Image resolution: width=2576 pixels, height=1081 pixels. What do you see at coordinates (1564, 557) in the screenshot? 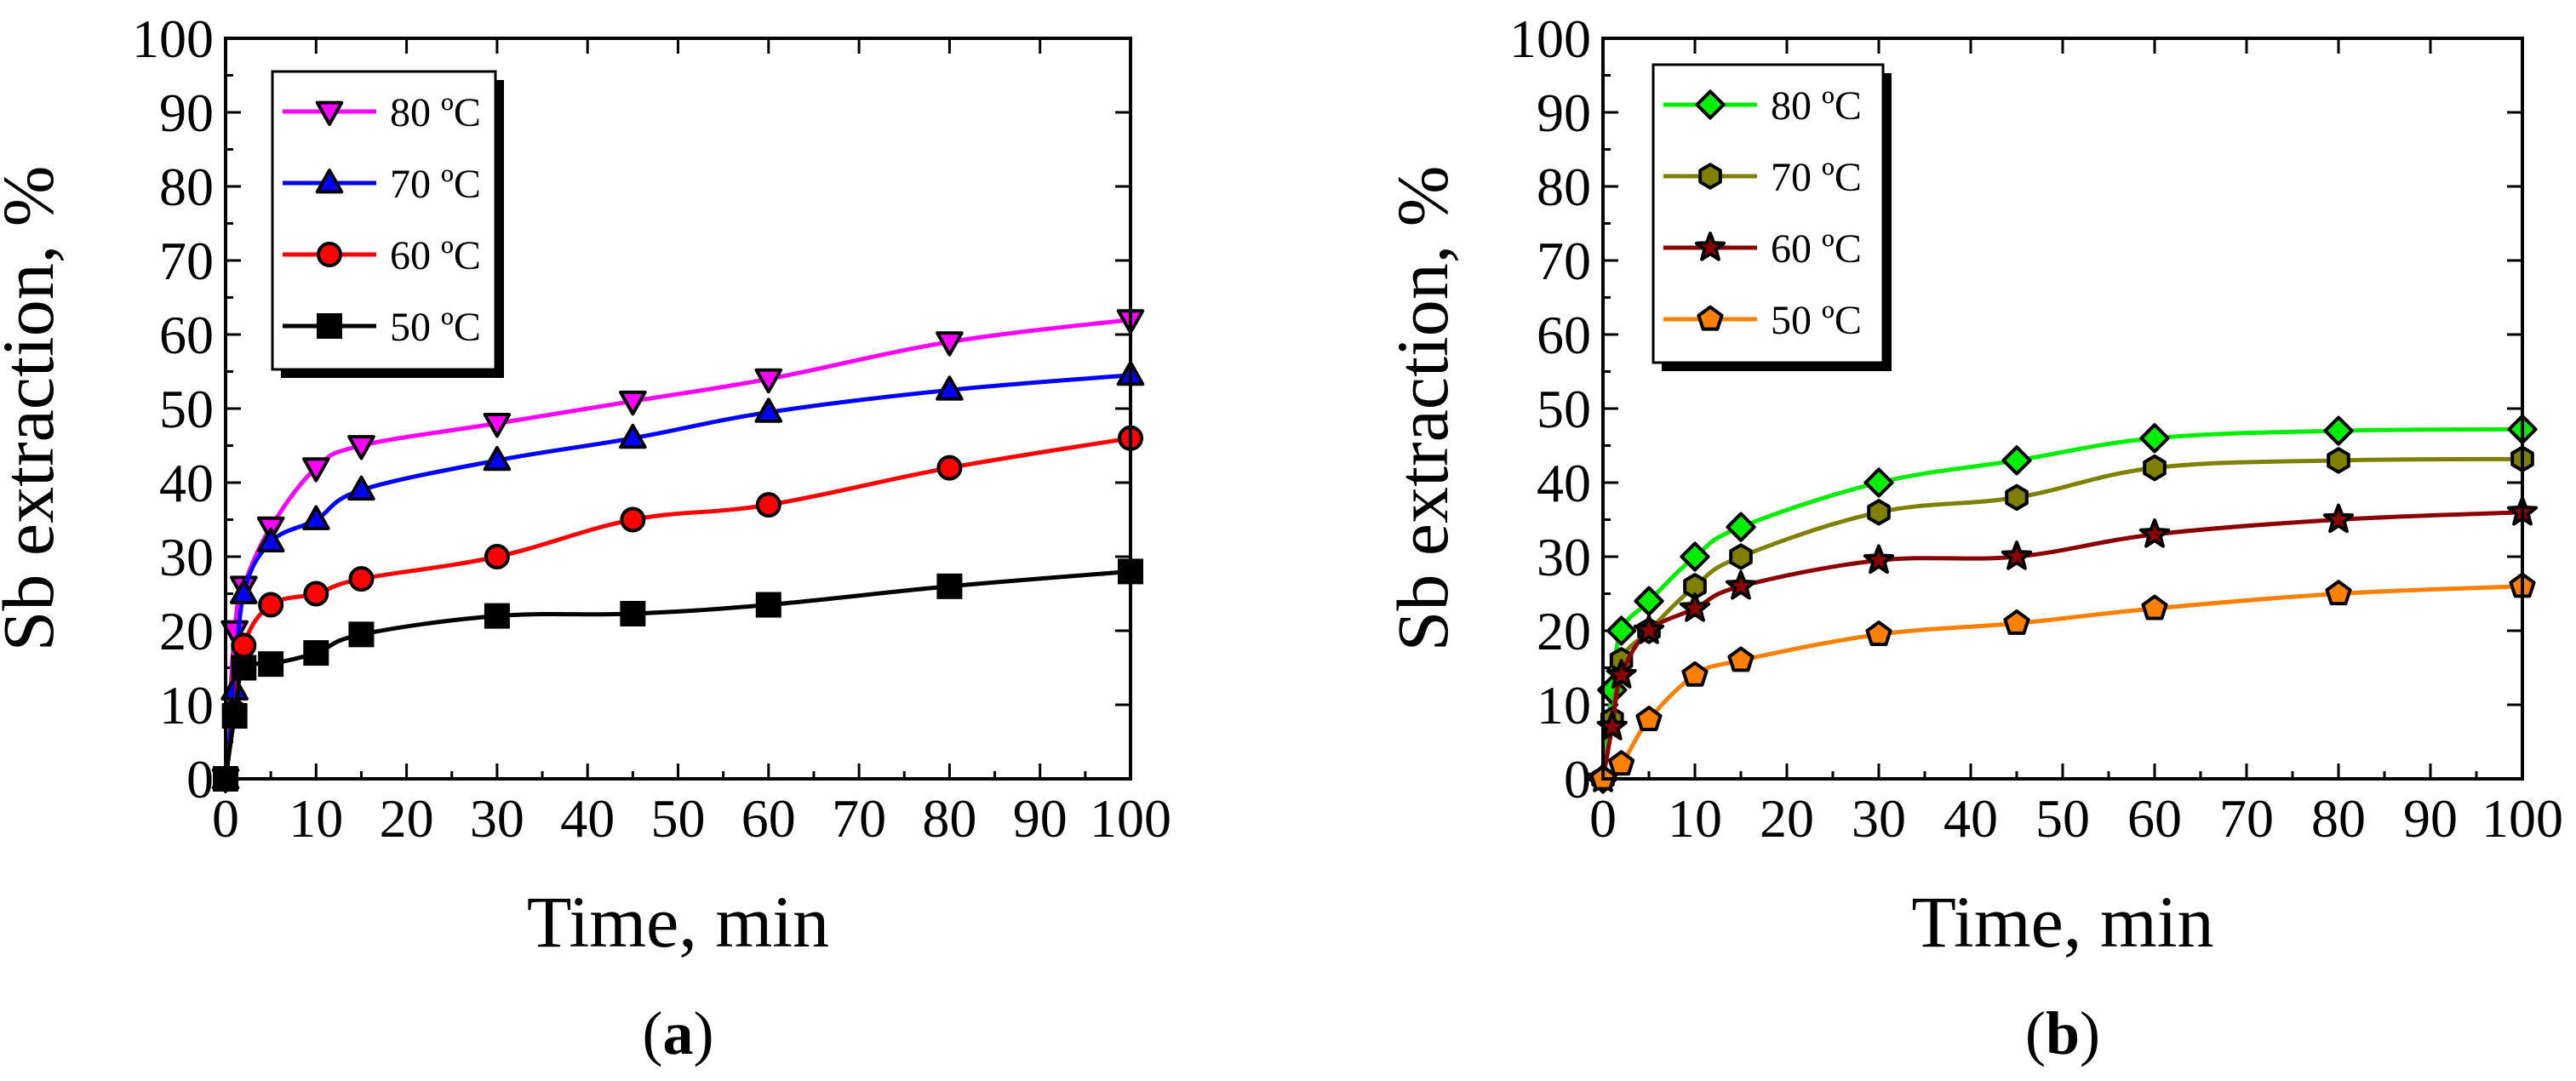
I see `y-tick-label: 30` at bounding box center [1564, 557].